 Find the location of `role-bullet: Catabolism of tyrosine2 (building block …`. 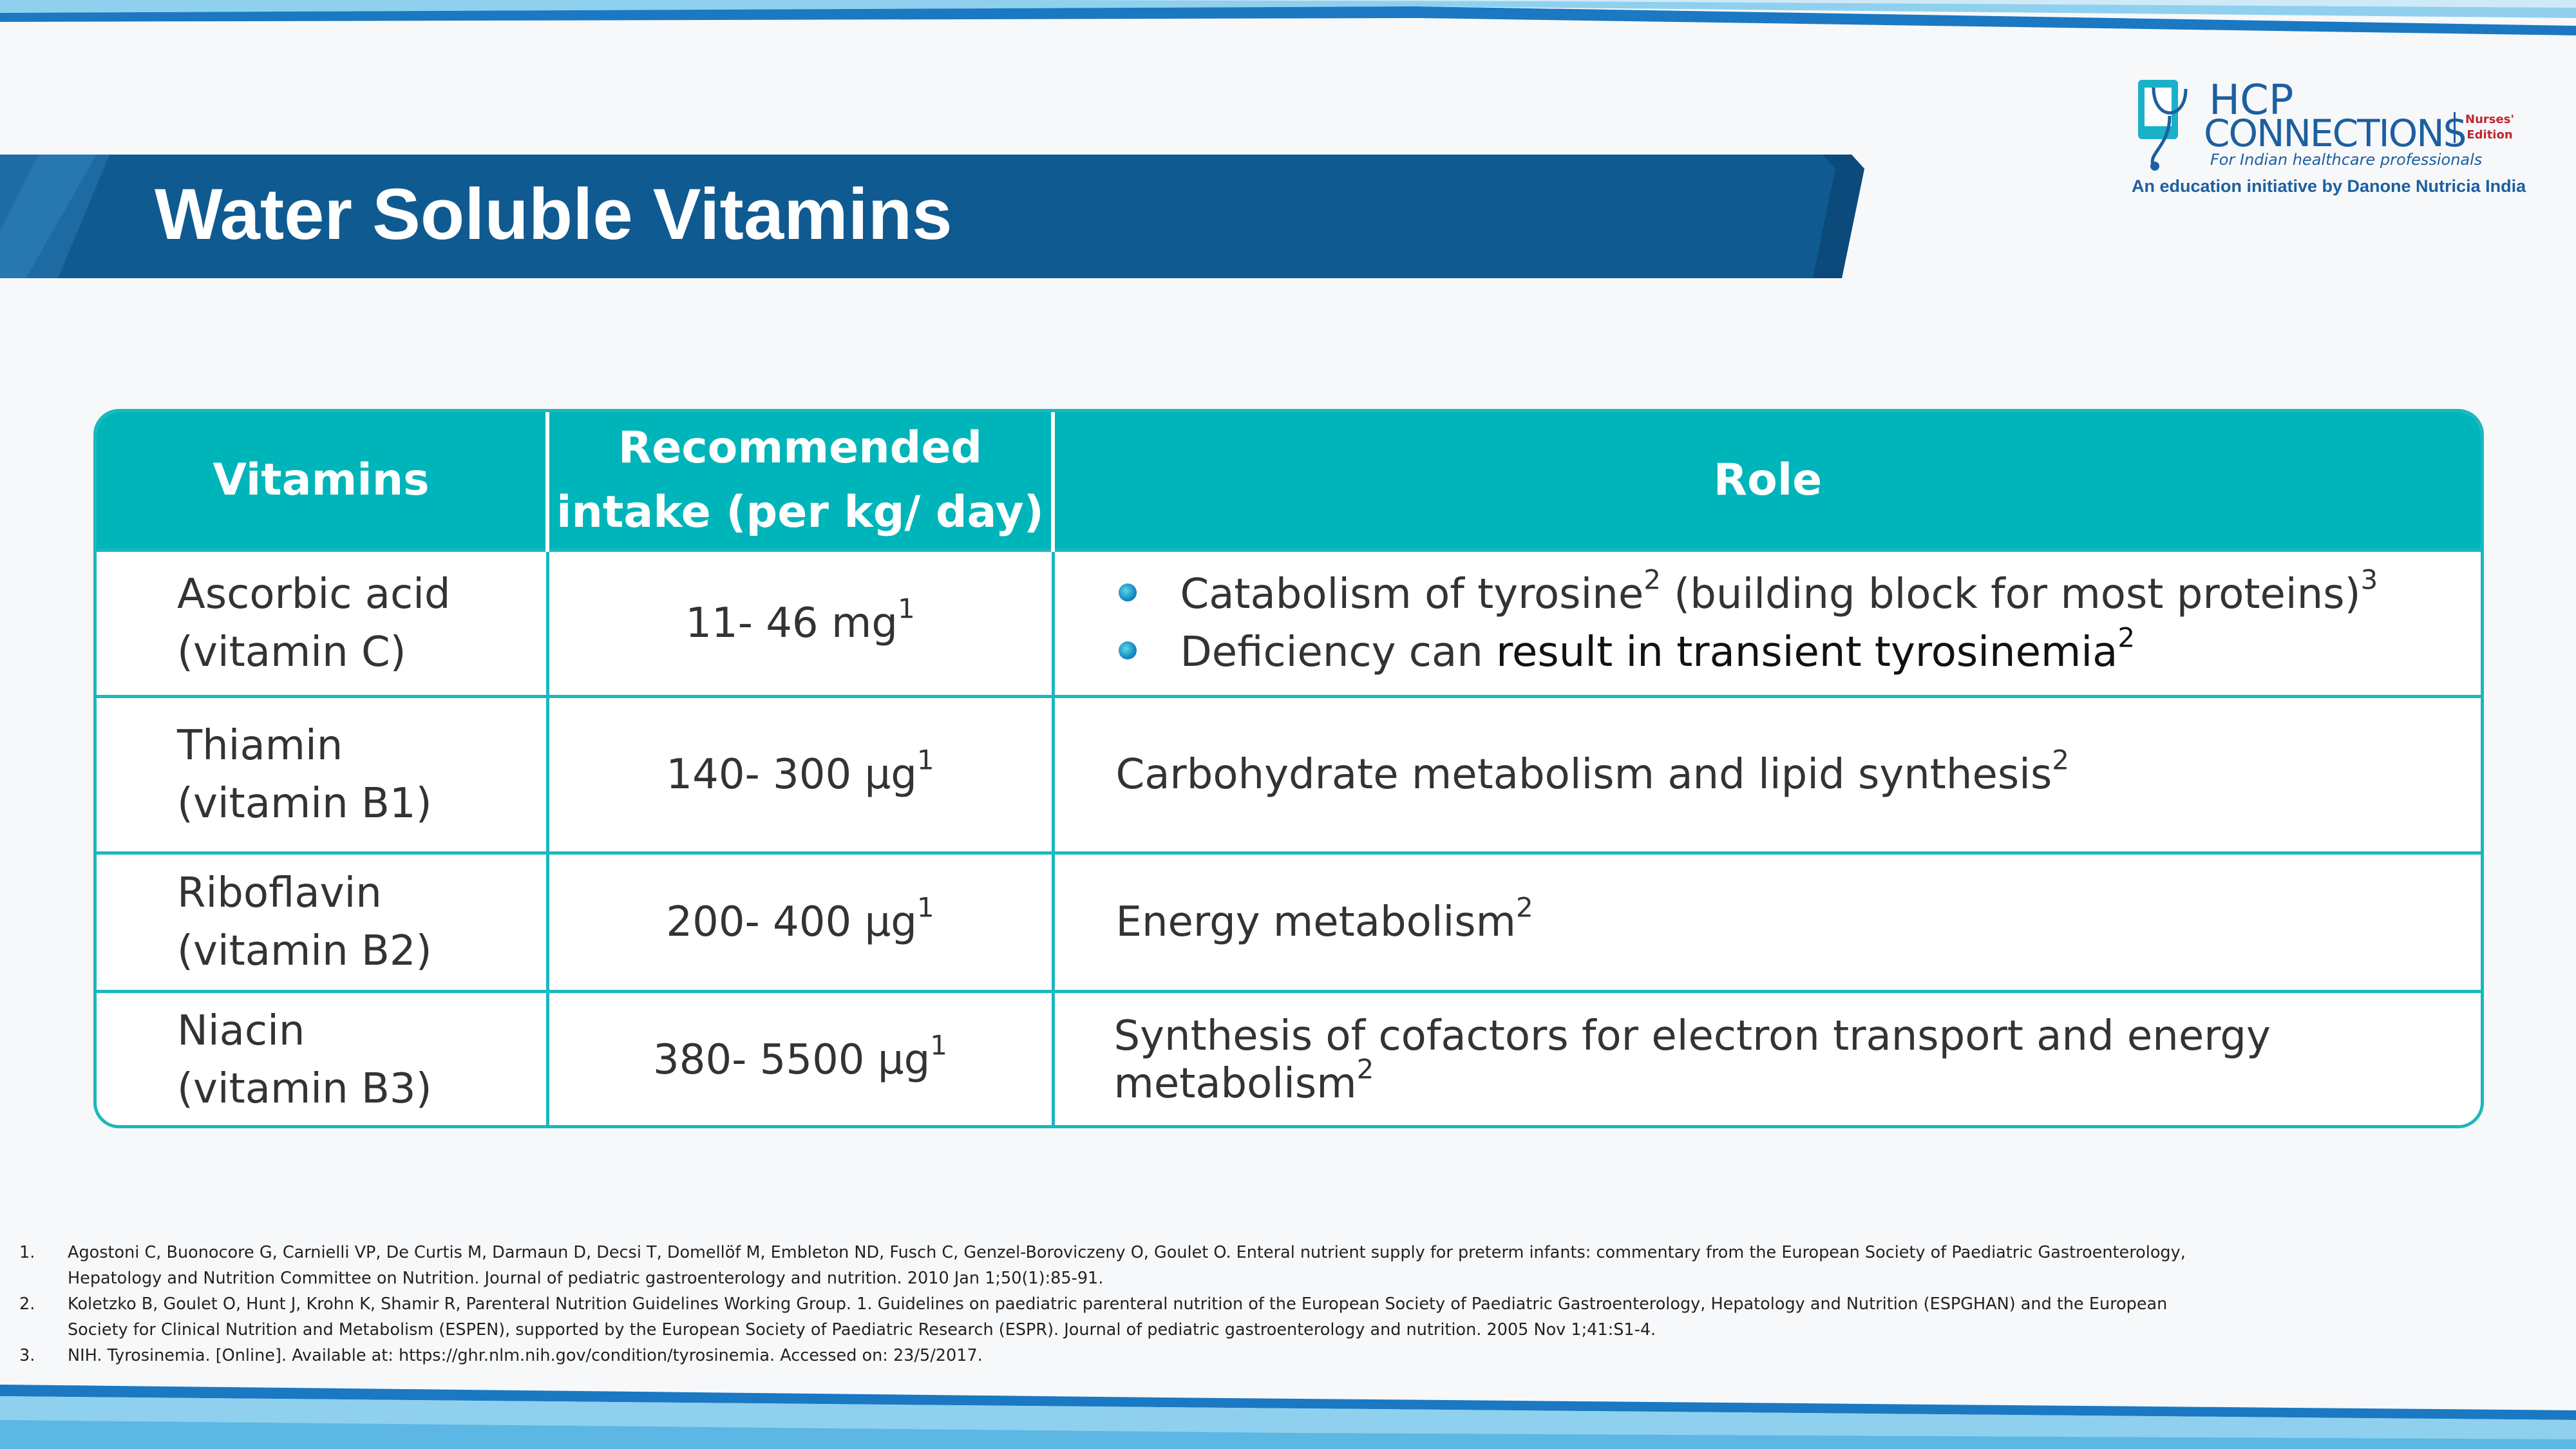

role-bullet: Catabolism of tyrosine2 (building block … is located at coordinates (1799, 594).